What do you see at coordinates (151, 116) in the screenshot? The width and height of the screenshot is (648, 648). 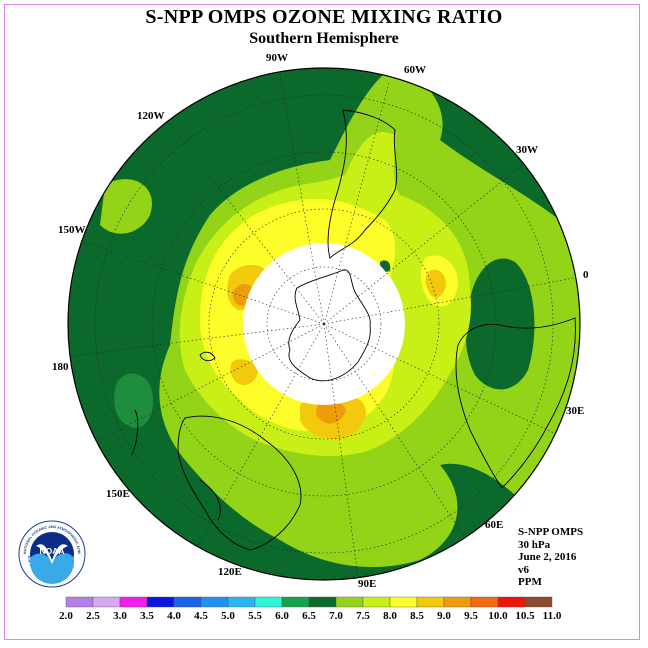 I see `lon-label-120w: 120W` at bounding box center [151, 116].